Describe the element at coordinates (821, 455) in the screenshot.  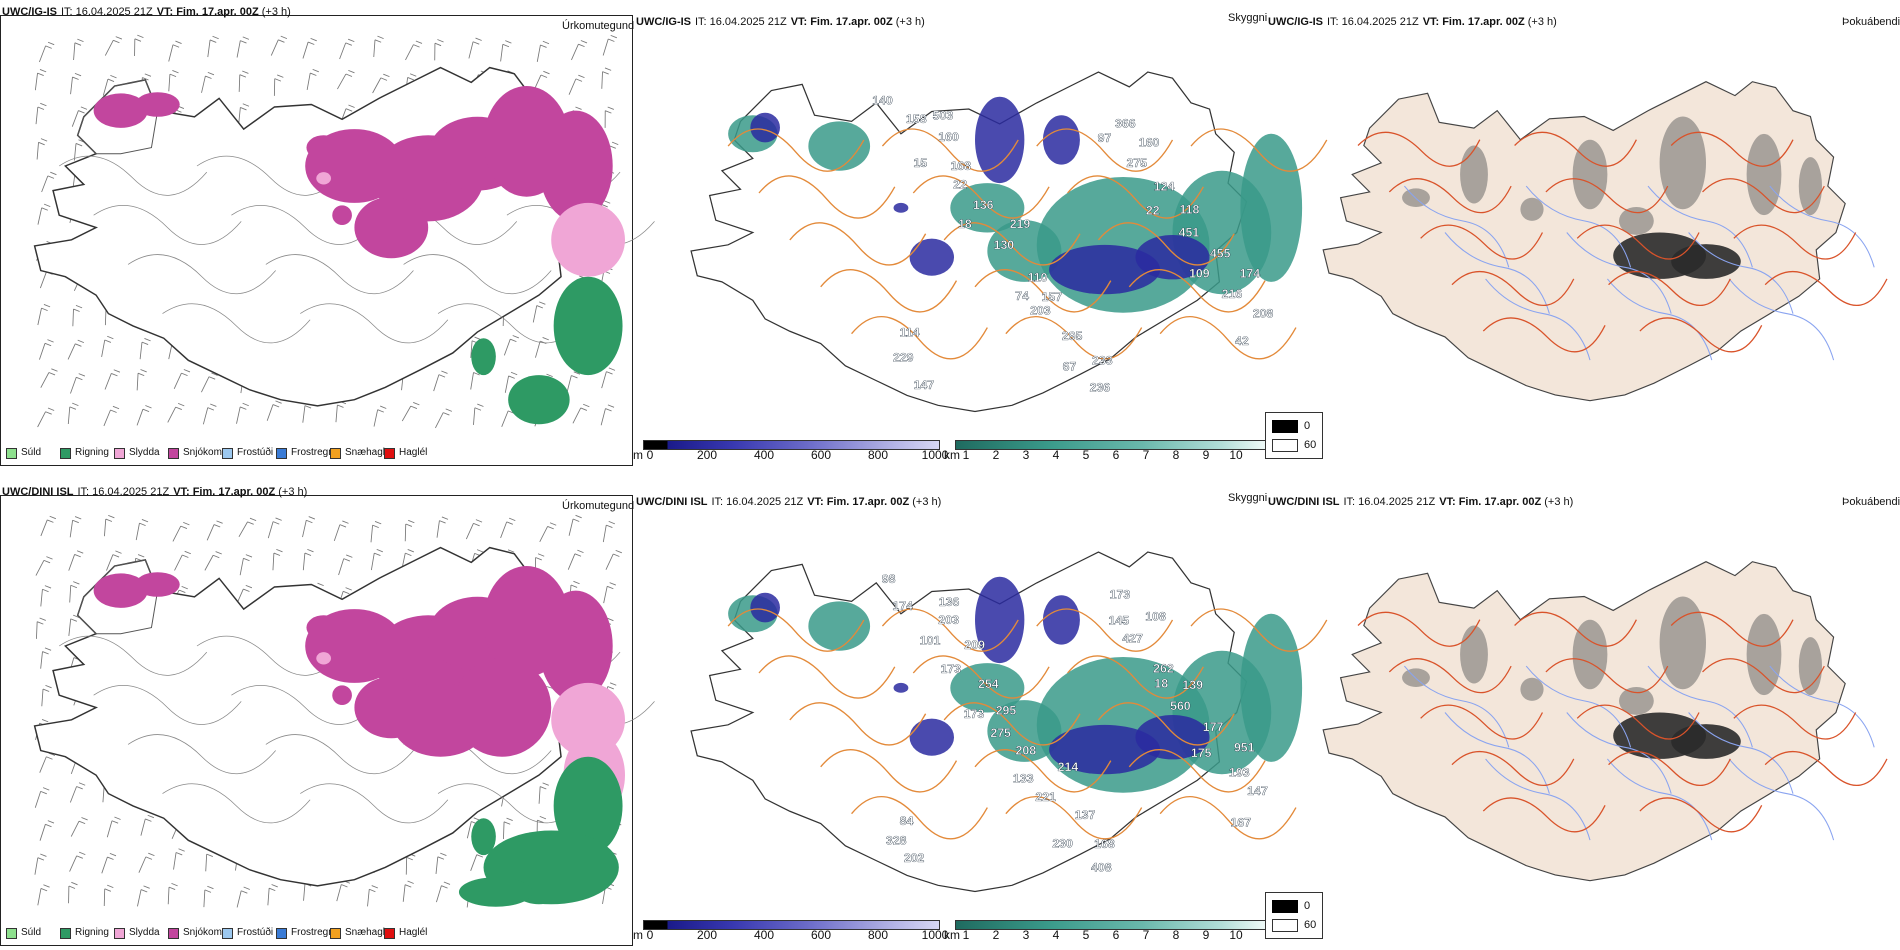
I see `height-tick: 600` at that location.